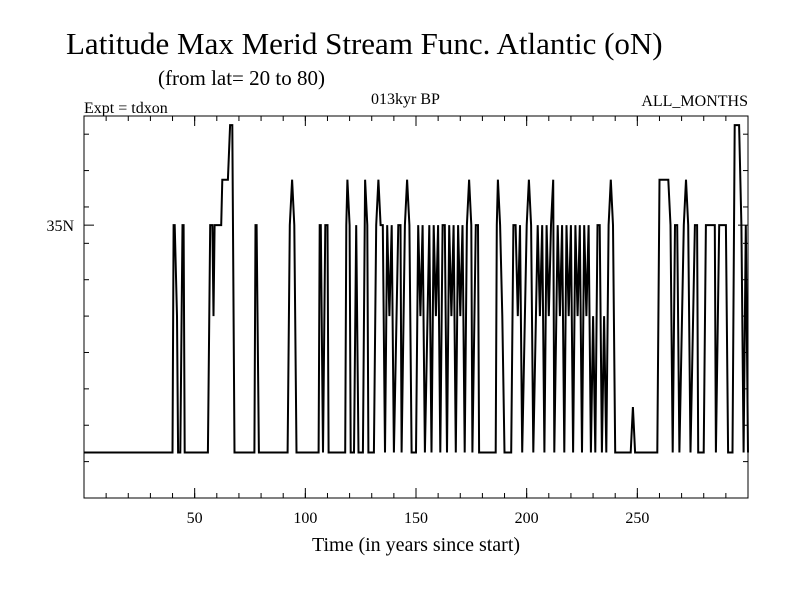 This screenshot has height=600, width=800. Describe the element at coordinates (195, 518) in the screenshot. I see `x-tick-label: 50` at that location.